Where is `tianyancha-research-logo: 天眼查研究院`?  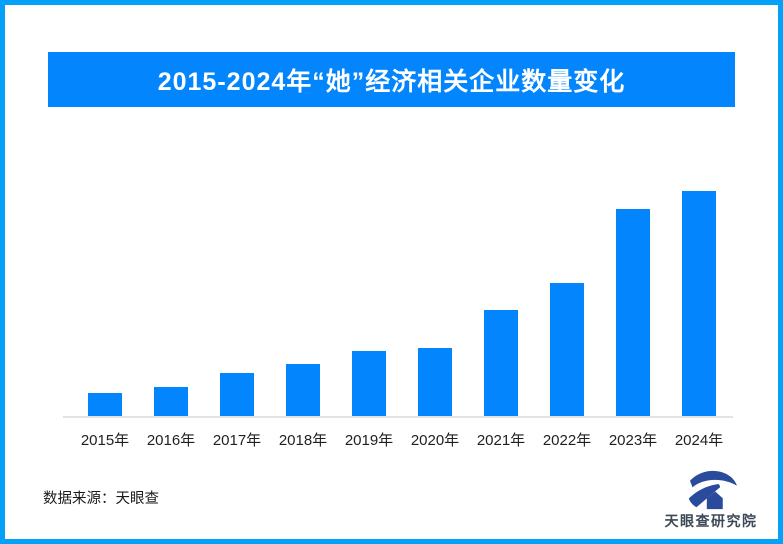 tianyancha-research-logo: 天眼查研究院 is located at coordinates (711, 499).